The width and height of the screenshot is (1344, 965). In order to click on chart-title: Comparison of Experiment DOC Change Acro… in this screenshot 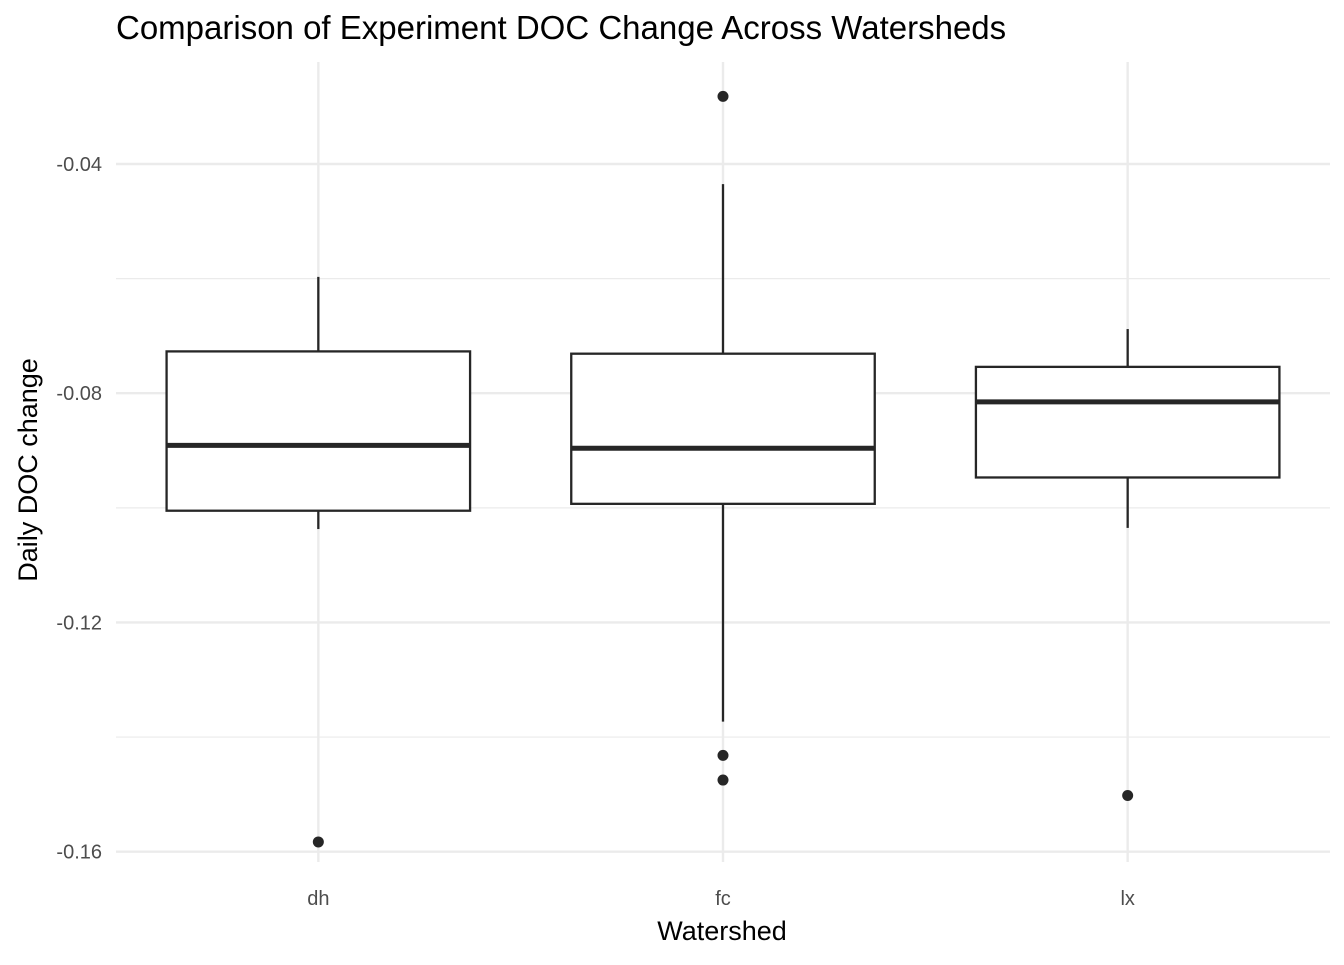, I will do `click(561, 27)`.